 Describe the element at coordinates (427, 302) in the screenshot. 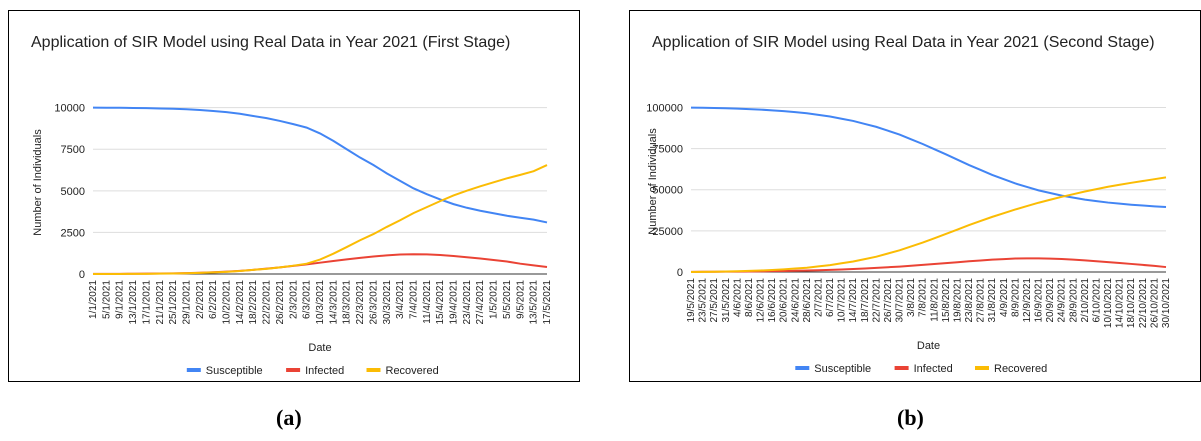

I see `x-tick-label: 11/4/2021` at that location.